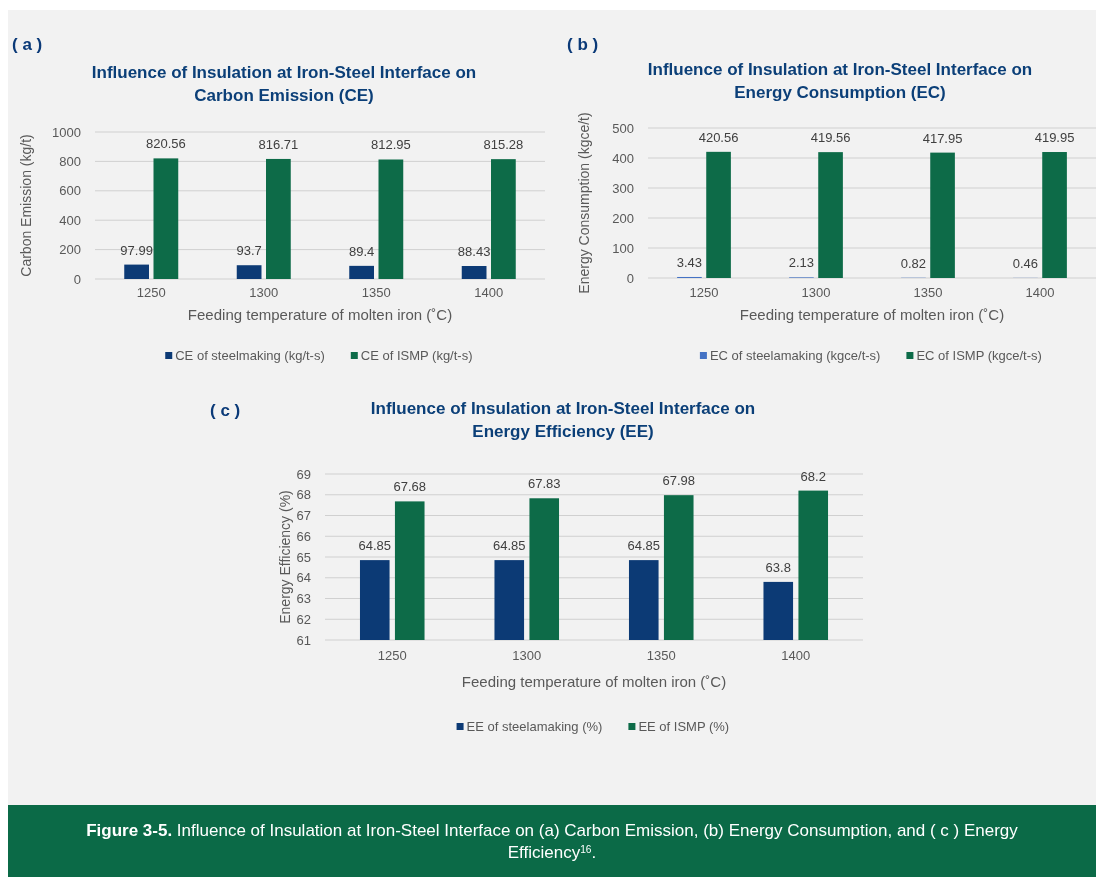 This screenshot has height=877, width=1104. Describe the element at coordinates (225, 410) in the screenshot. I see `text: ( c )` at that location.